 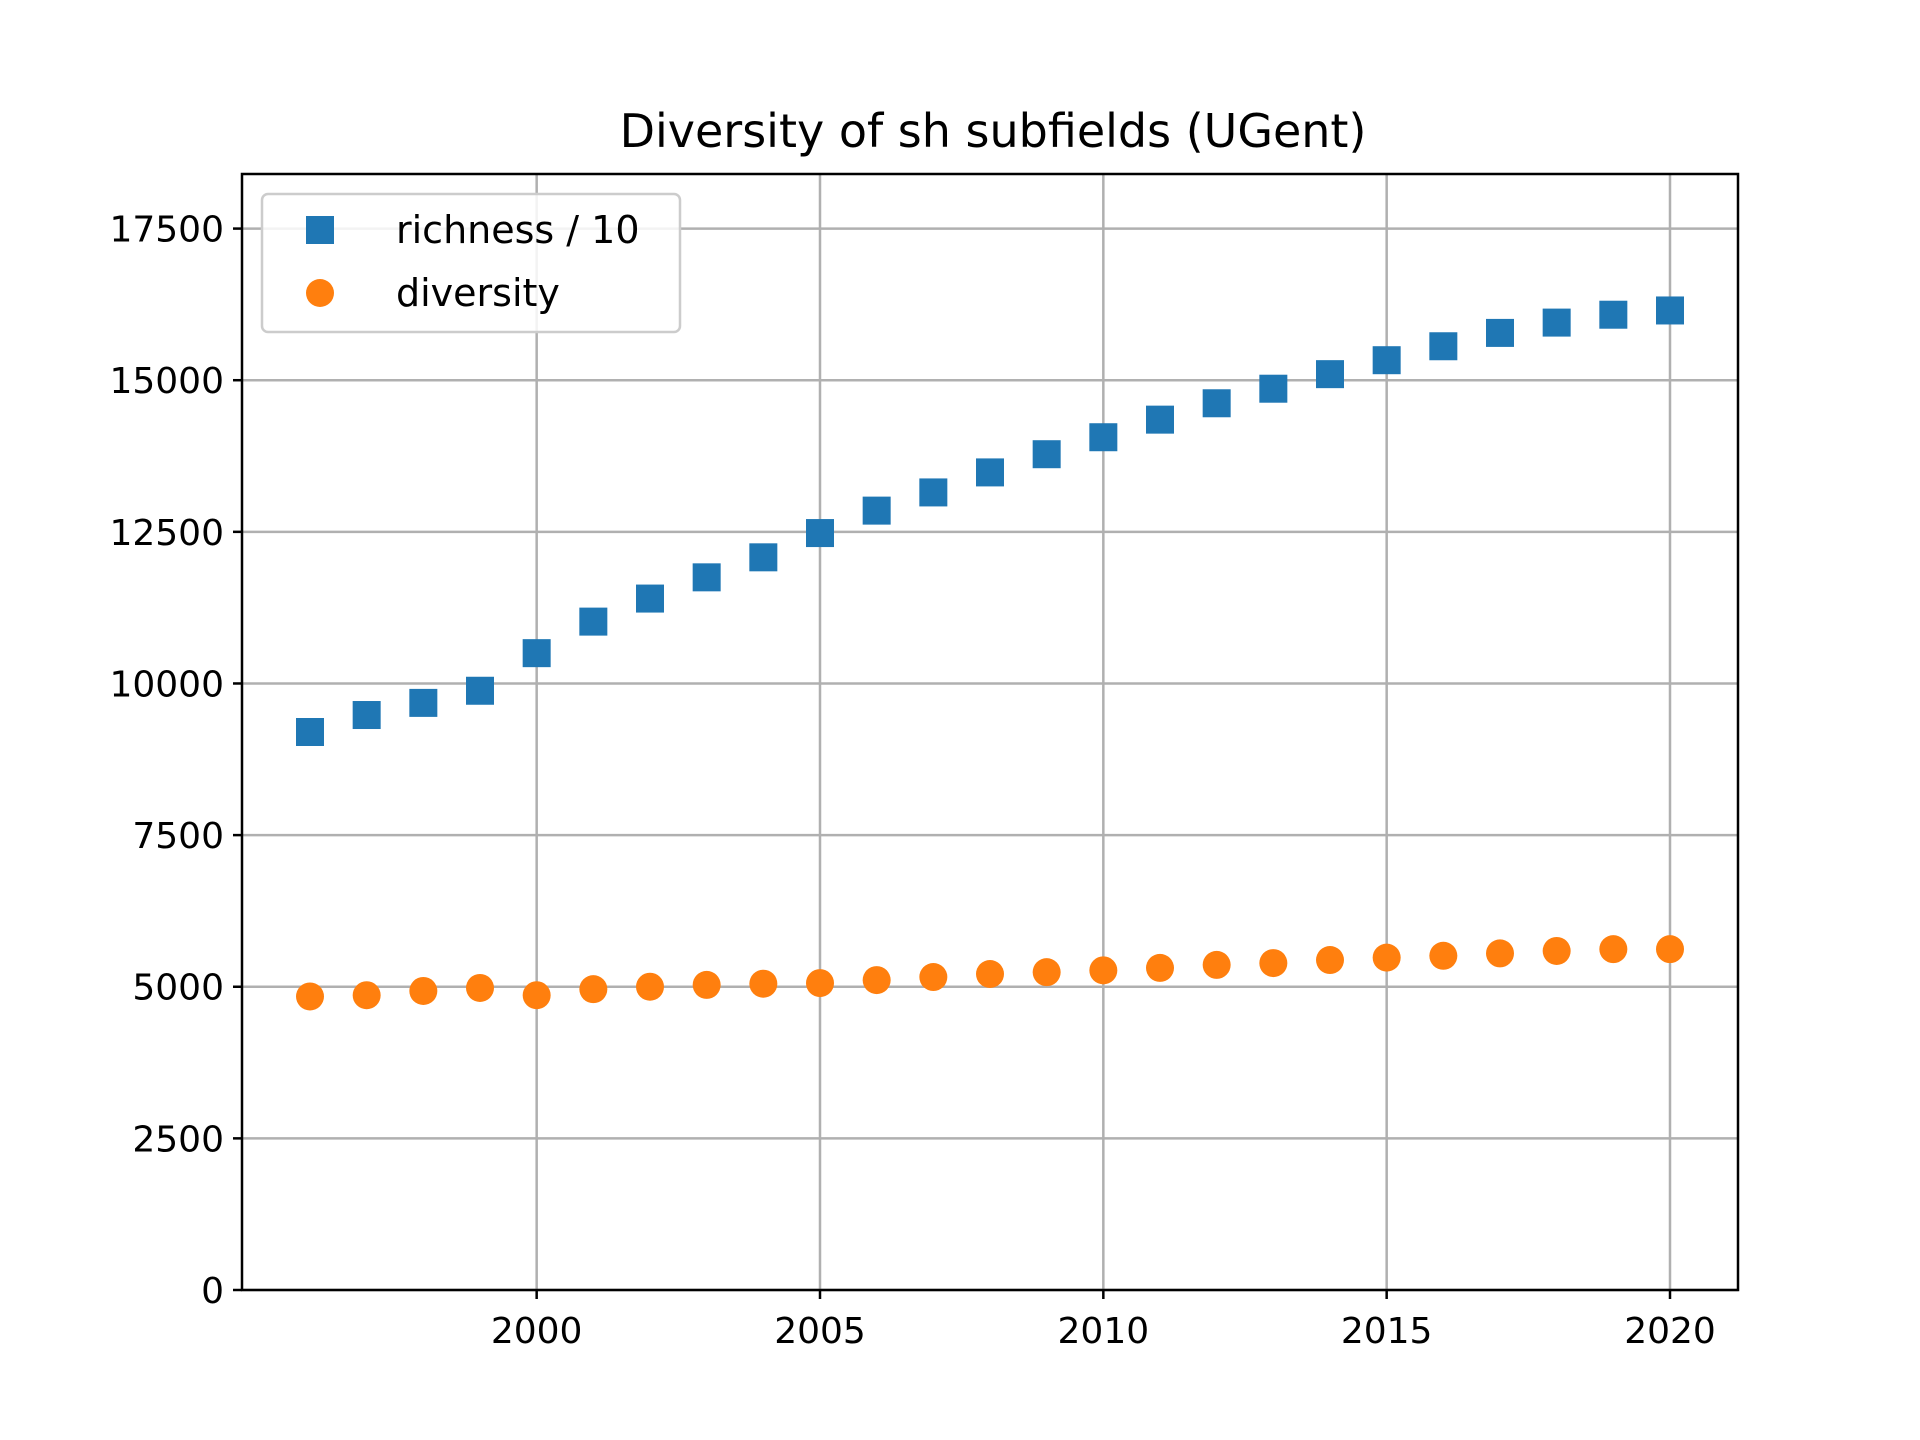 What do you see at coordinates (166, 381) in the screenshot?
I see `y-tick-label: 15000` at bounding box center [166, 381].